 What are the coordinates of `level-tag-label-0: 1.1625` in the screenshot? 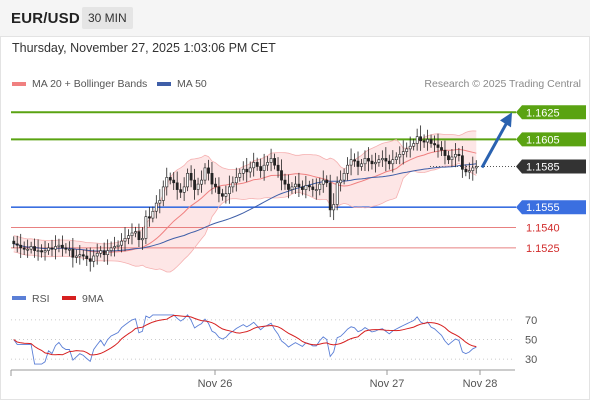 It's located at (543, 113).